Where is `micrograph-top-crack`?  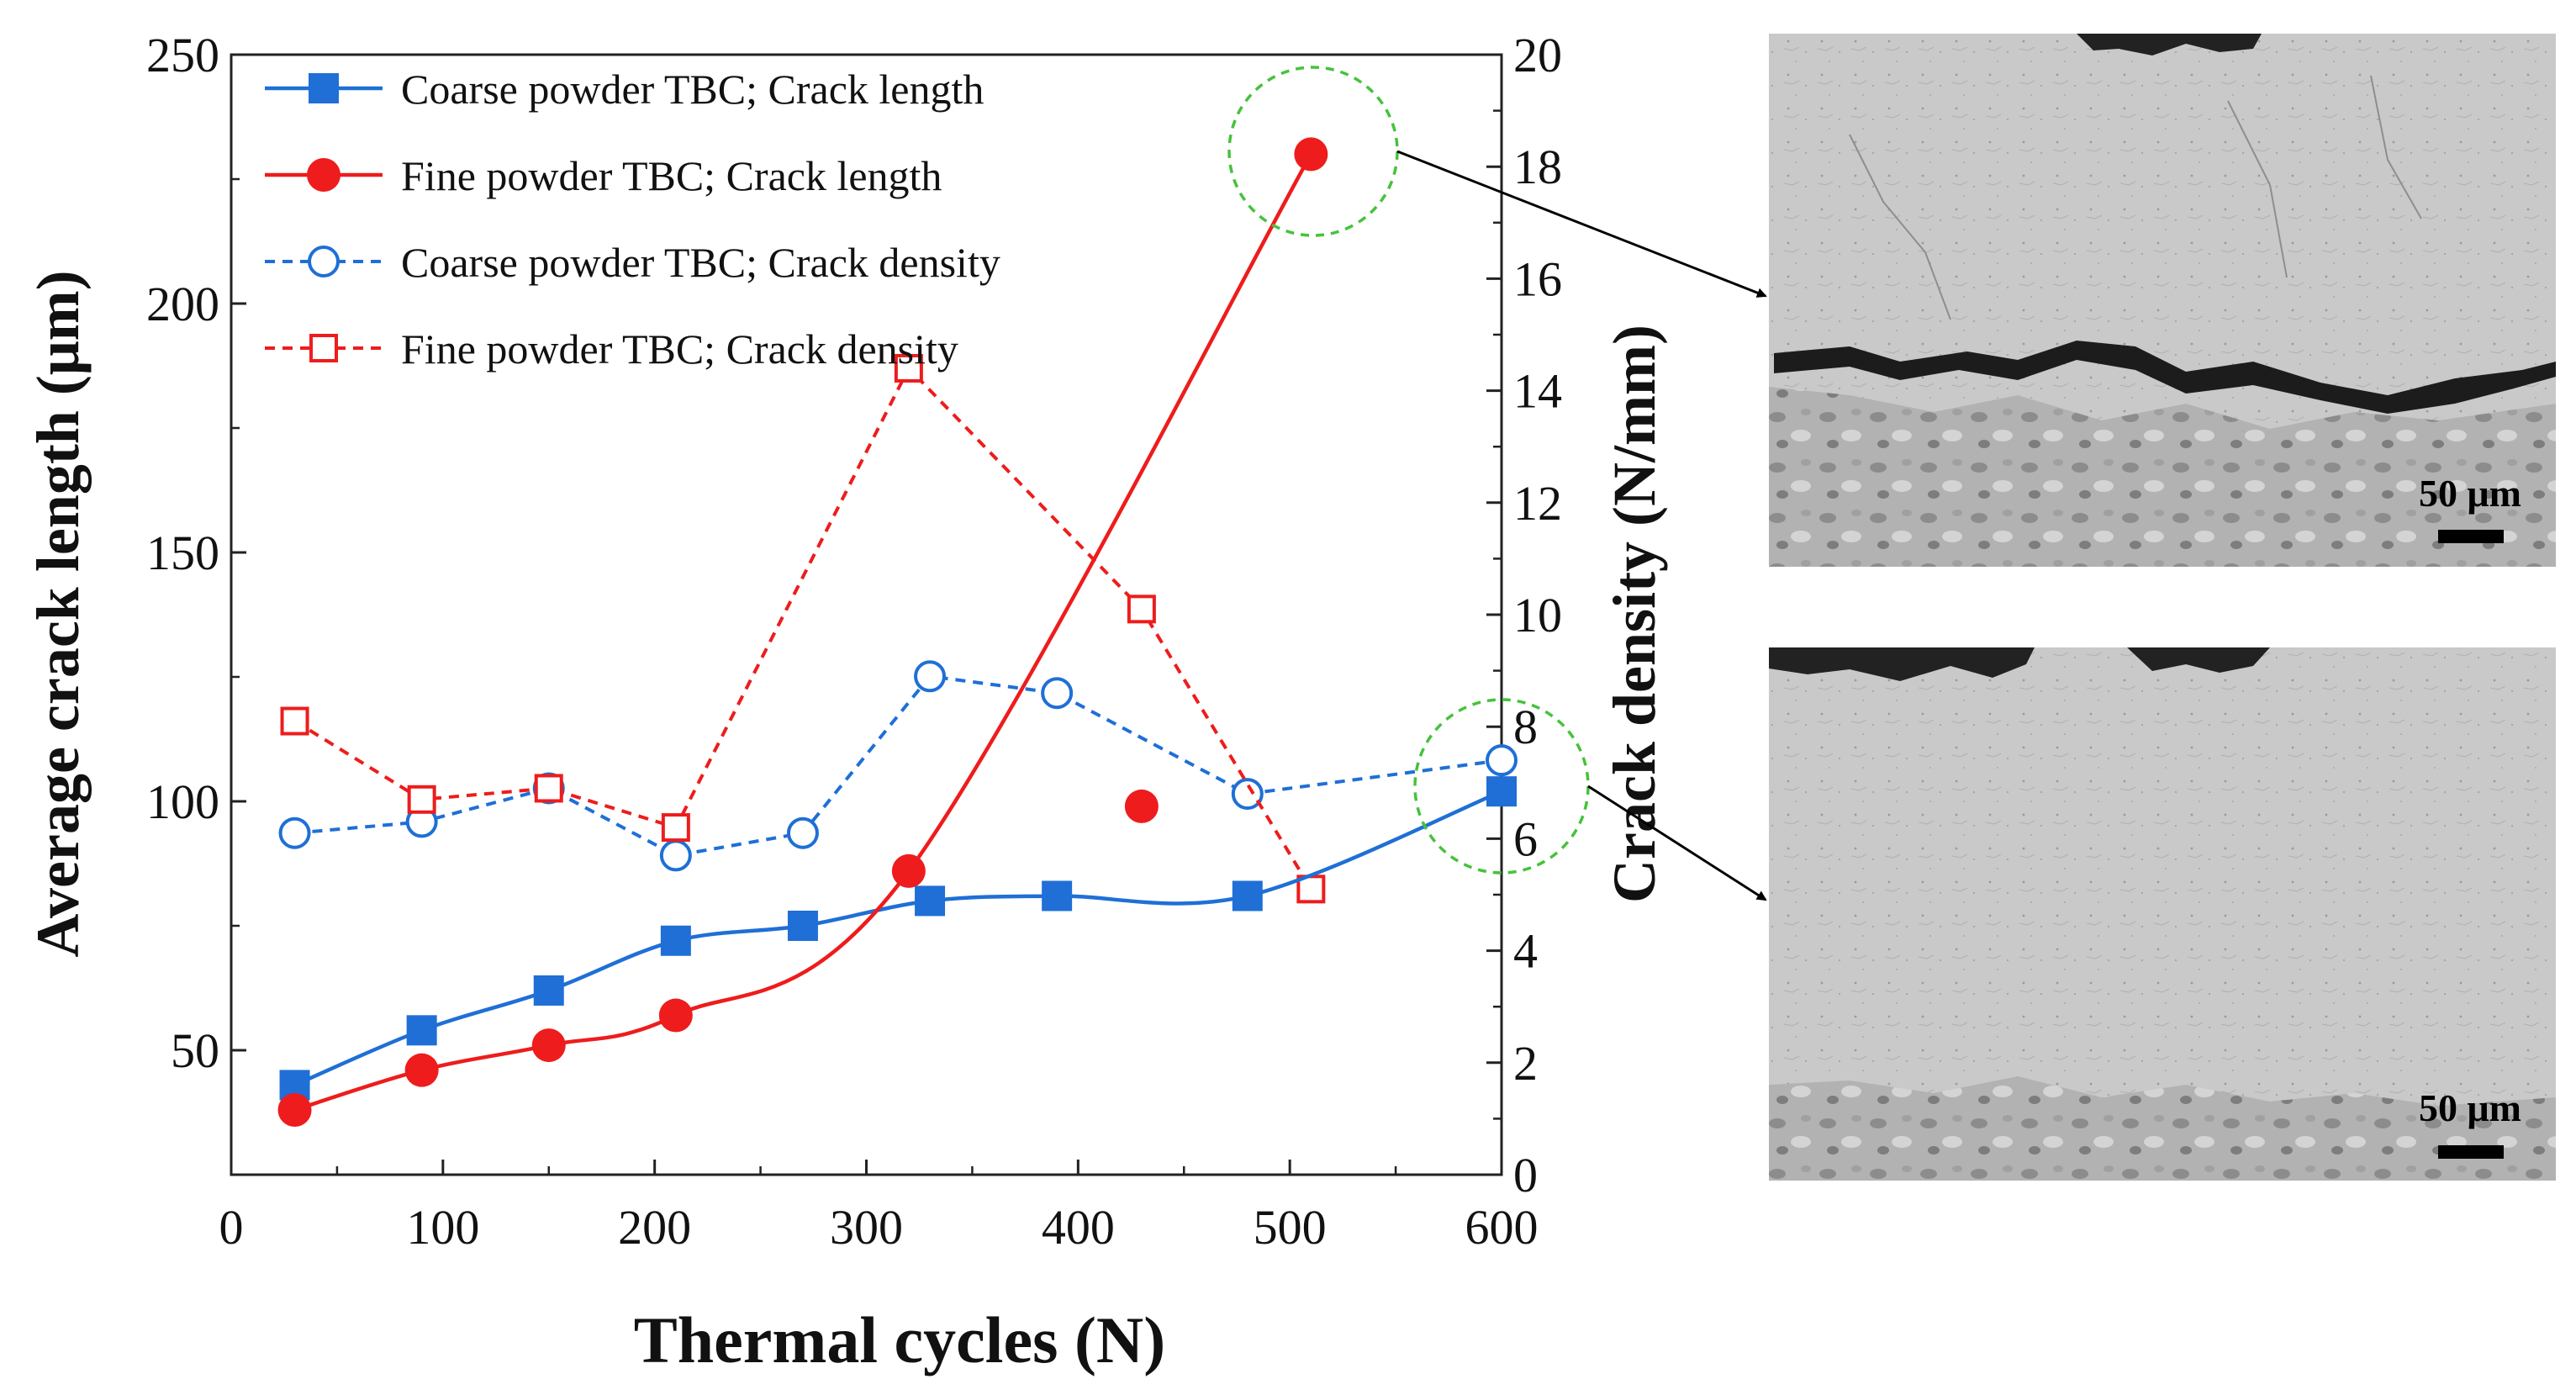 micrograph-top-crack is located at coordinates (2165, 377).